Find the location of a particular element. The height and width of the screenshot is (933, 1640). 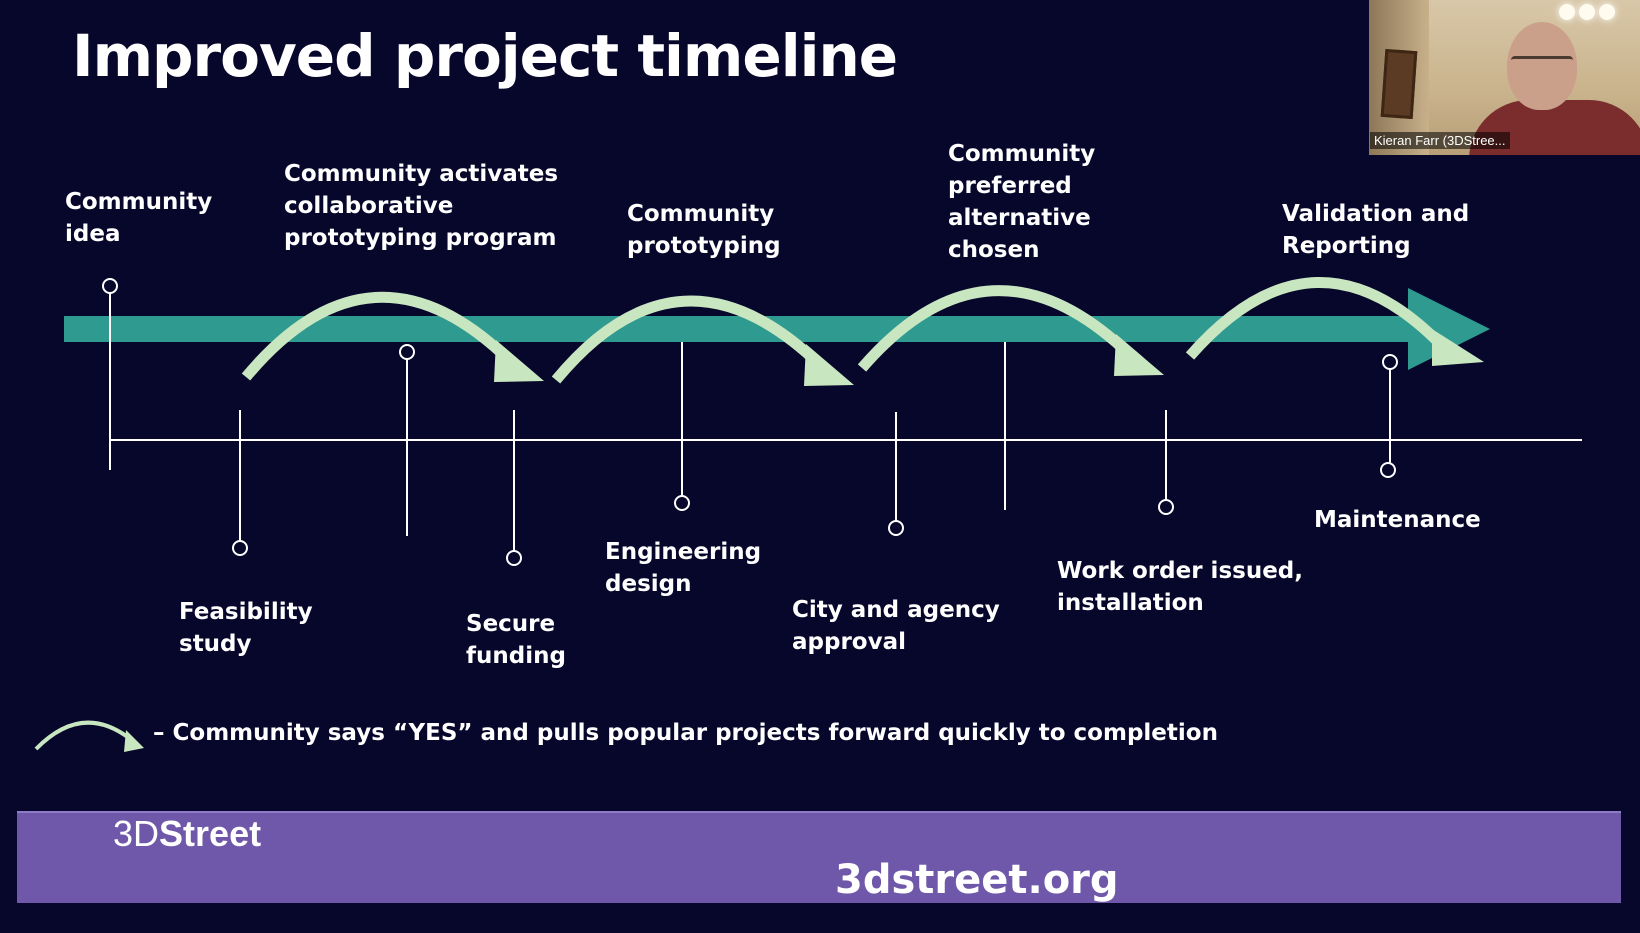

video-participant-glasses is located at coordinates (1542, 62).